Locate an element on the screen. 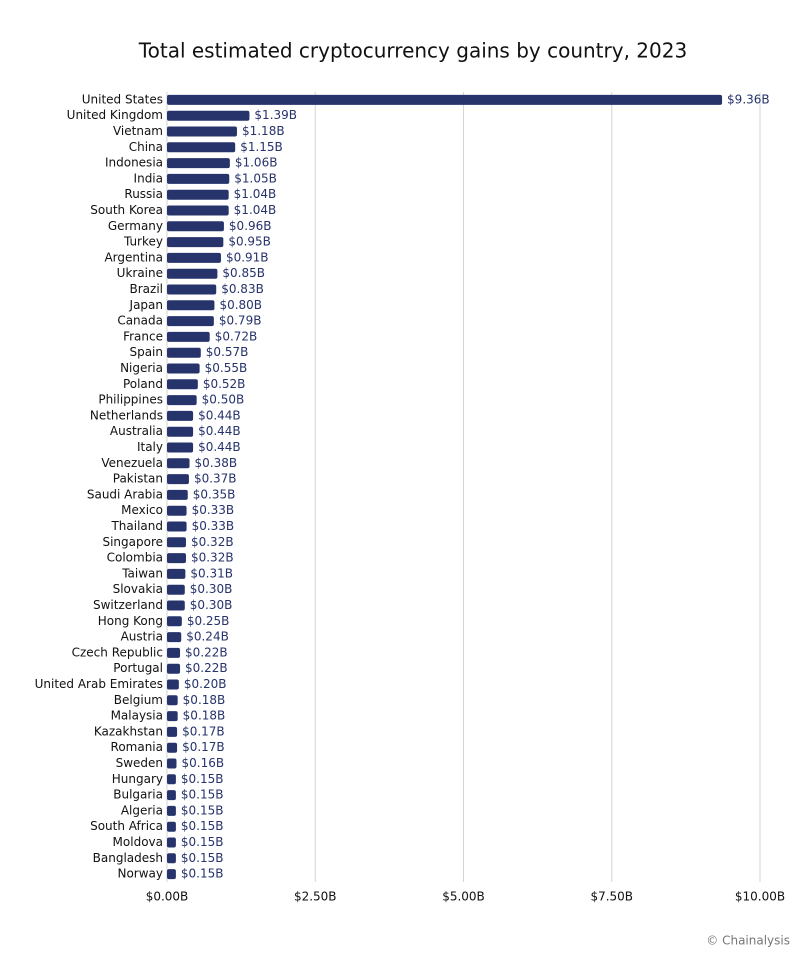 This screenshot has width=800, height=963. value-label: $0.17B is located at coordinates (203, 731).